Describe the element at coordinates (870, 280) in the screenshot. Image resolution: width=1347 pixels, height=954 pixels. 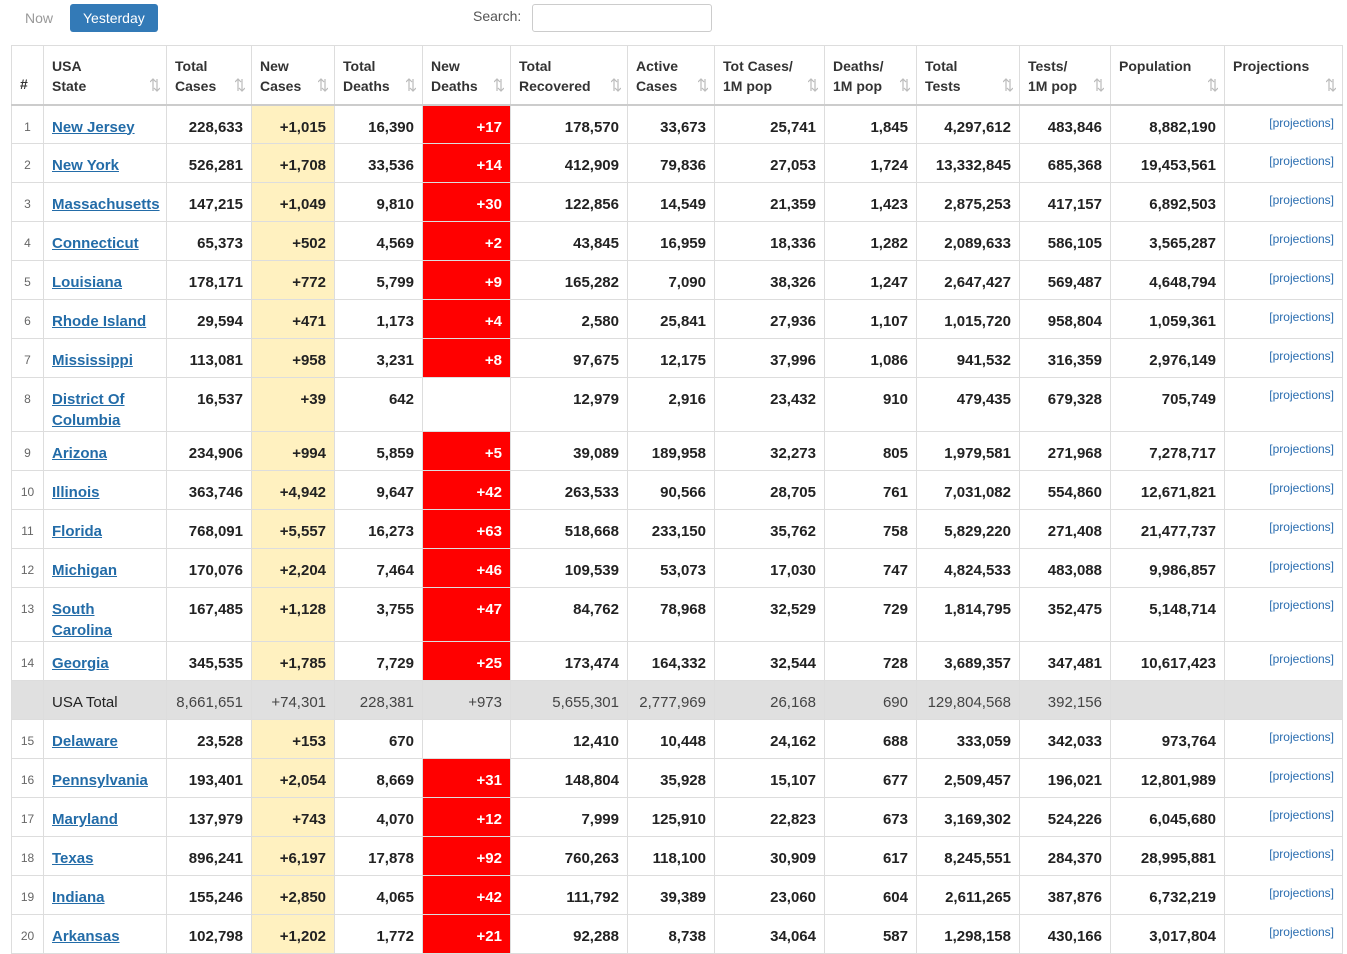
I see `cell: 1,247` at that location.